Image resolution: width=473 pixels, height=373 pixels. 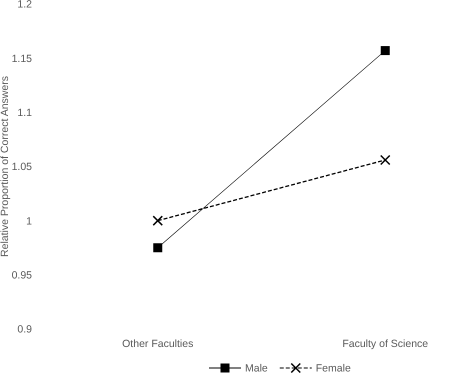 What do you see at coordinates (24, 5) in the screenshot?
I see `y-tick-label: 1.2` at bounding box center [24, 5].